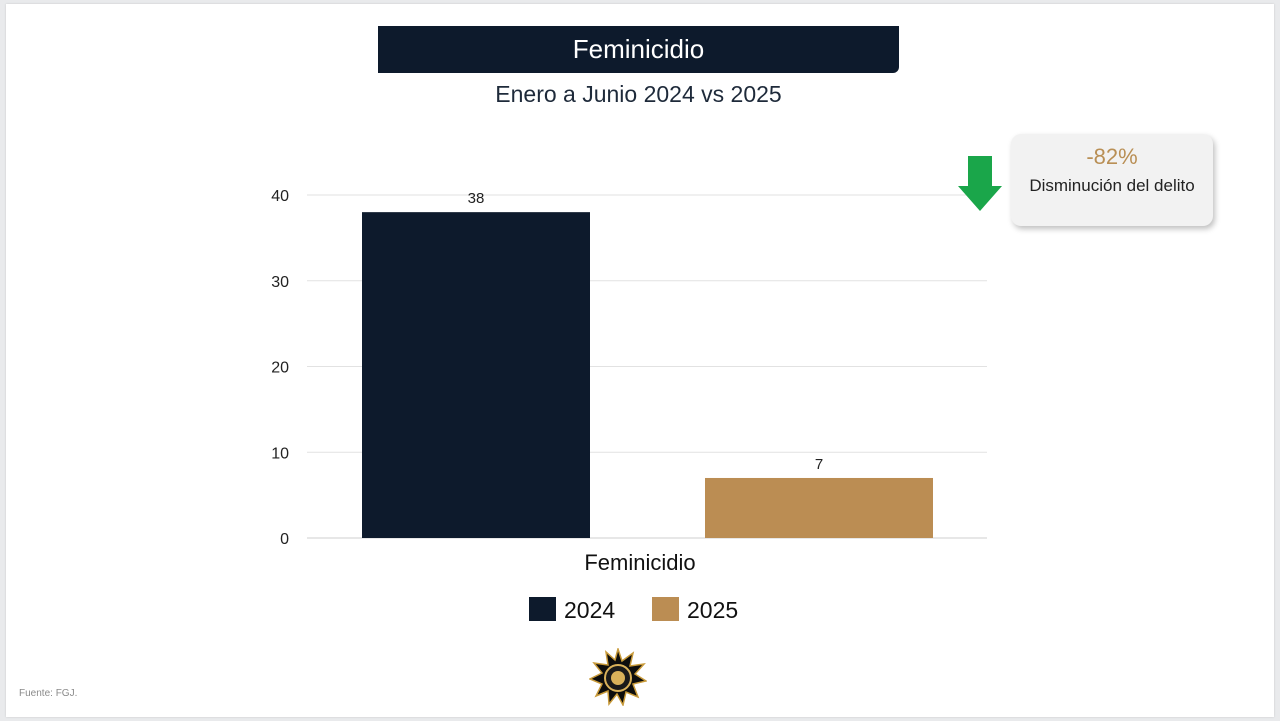 The height and width of the screenshot is (721, 1280). I want to click on chart-title: Feminicidio, so click(638, 49).